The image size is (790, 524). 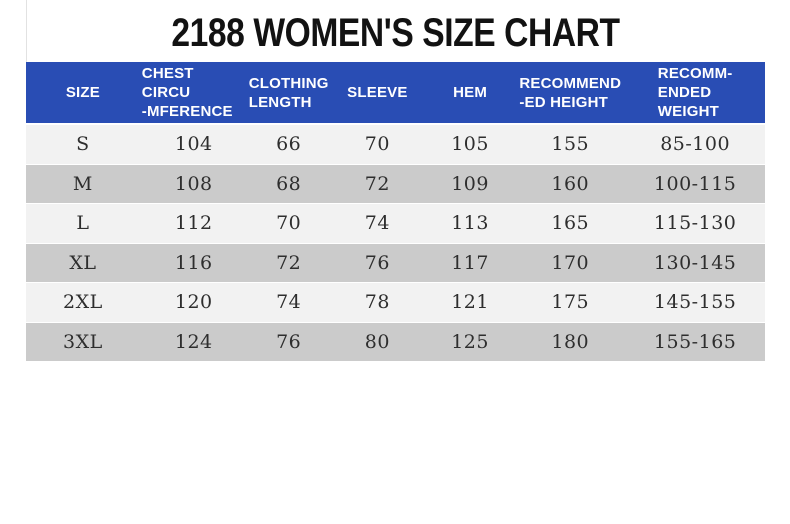 I want to click on cell-weight: 145-155, so click(x=695, y=302).